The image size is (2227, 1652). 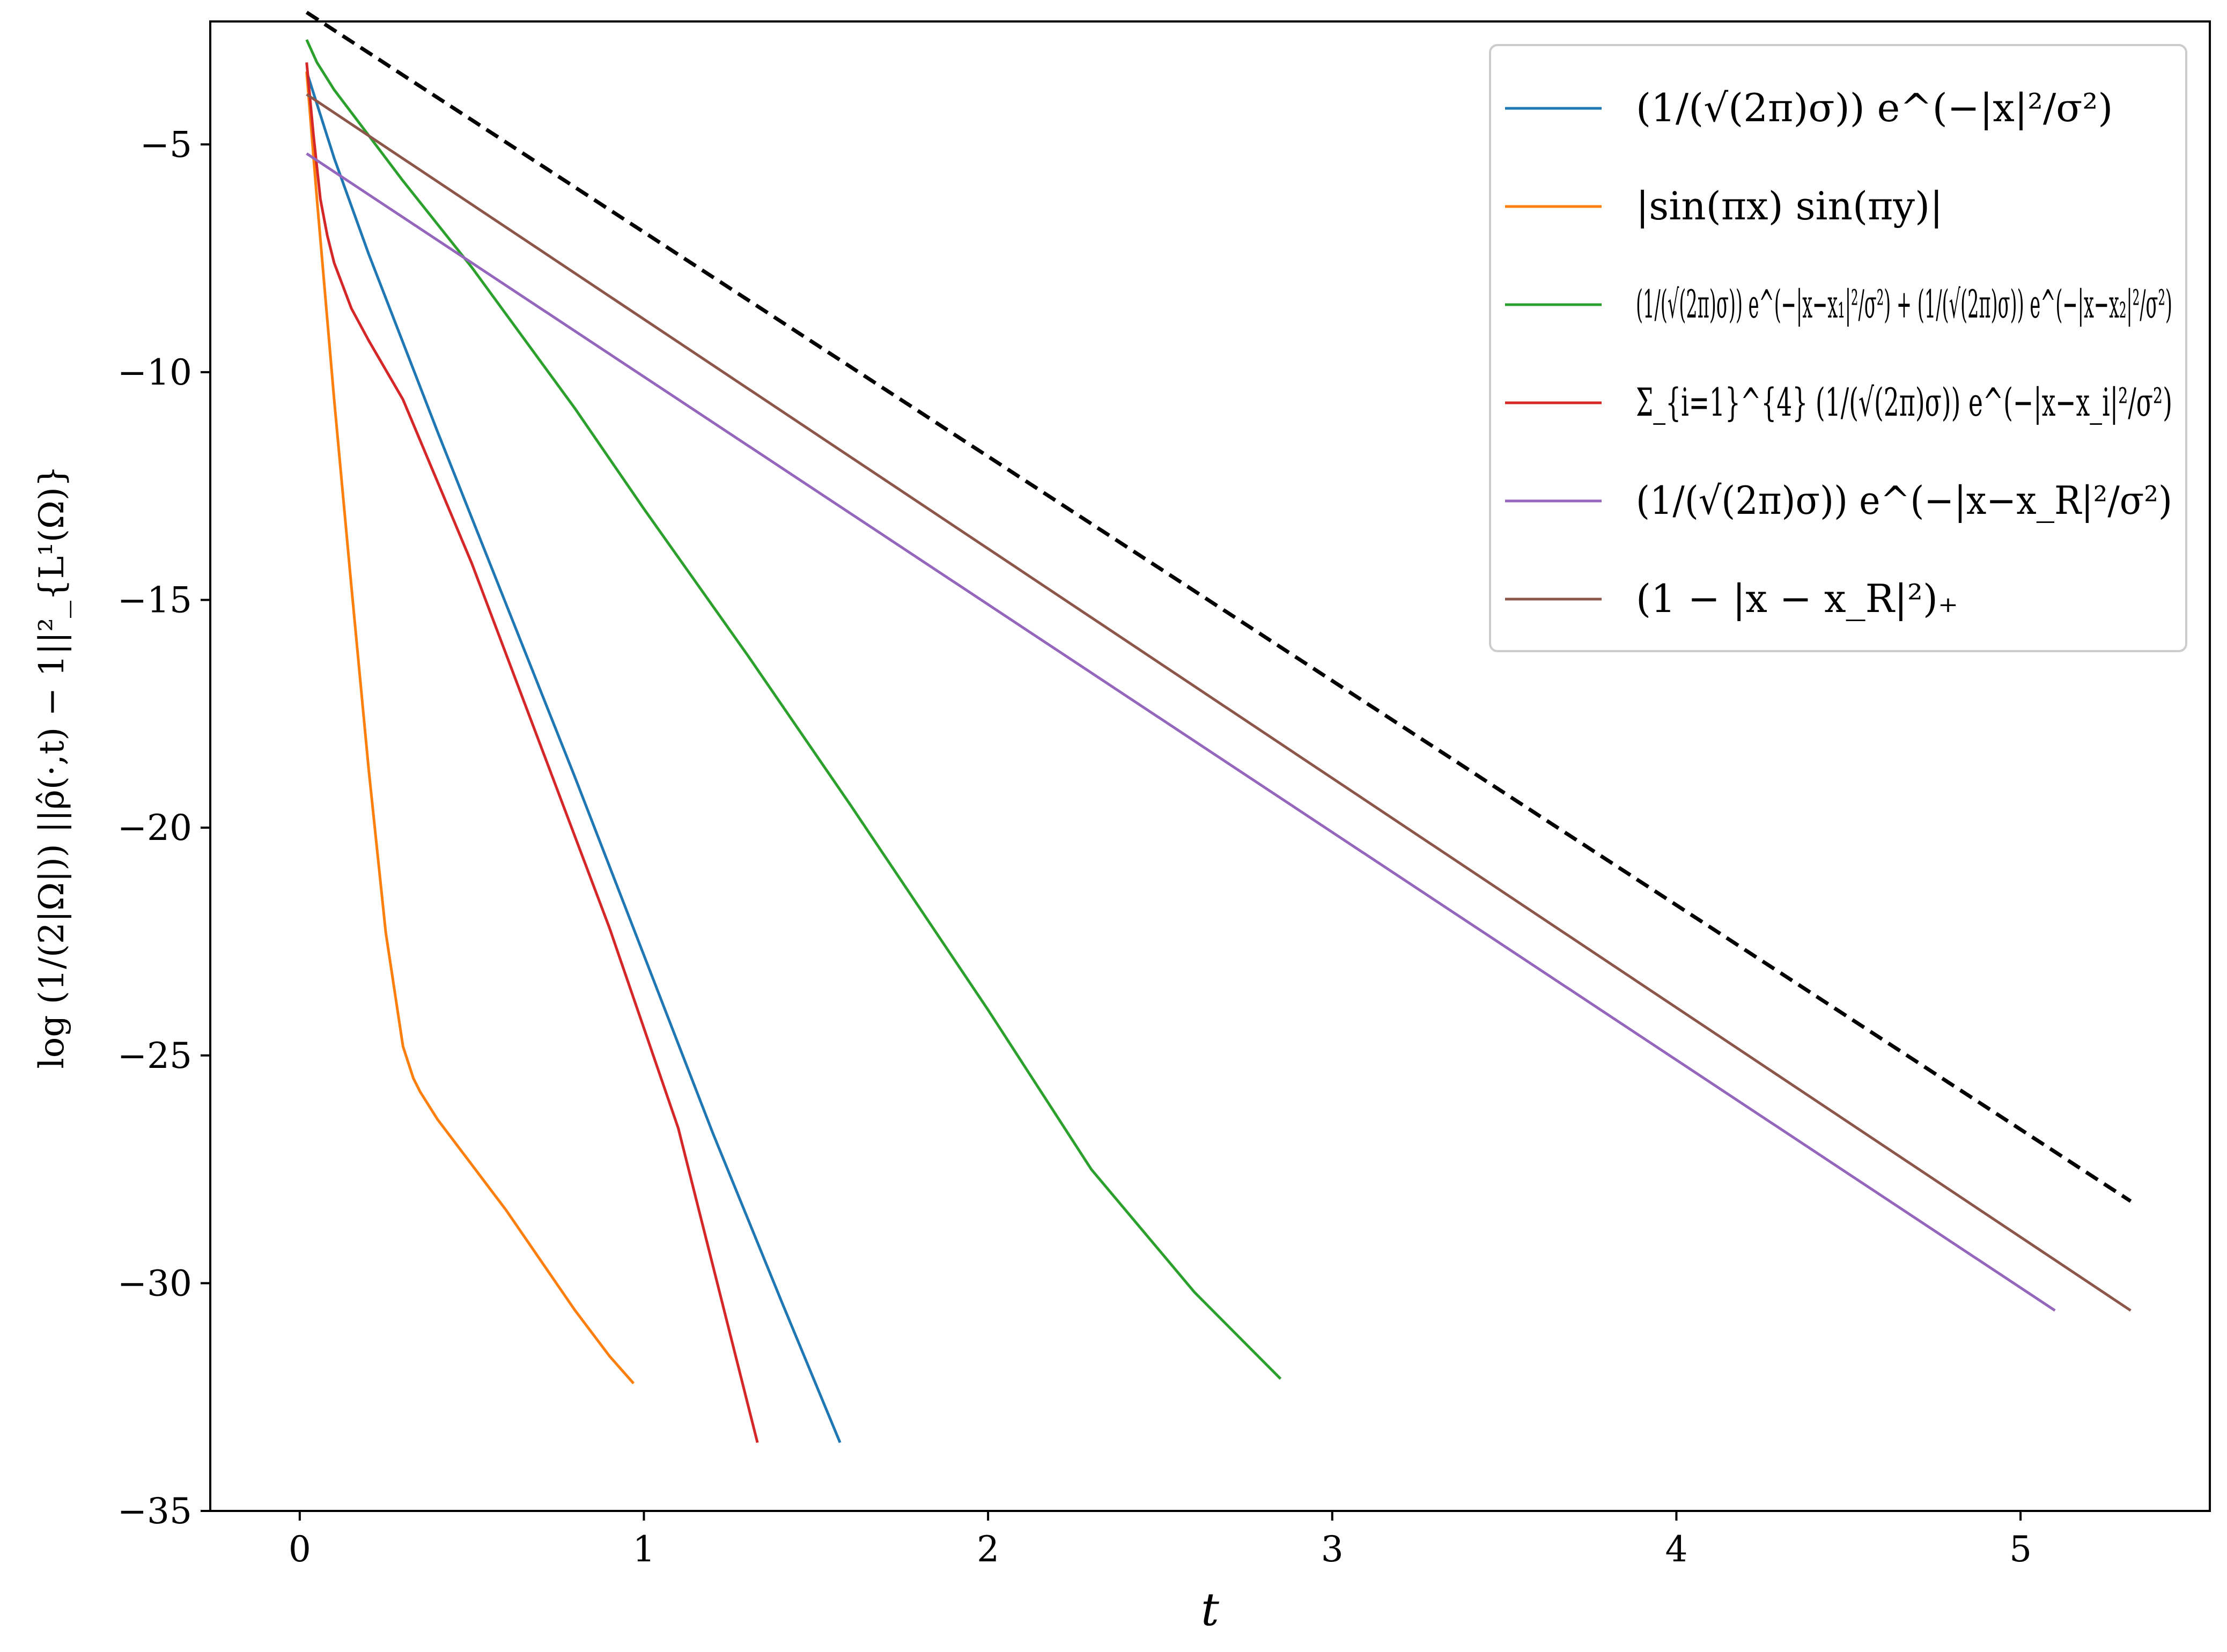 I want to click on x-tick-label: 3, so click(x=1332, y=1549).